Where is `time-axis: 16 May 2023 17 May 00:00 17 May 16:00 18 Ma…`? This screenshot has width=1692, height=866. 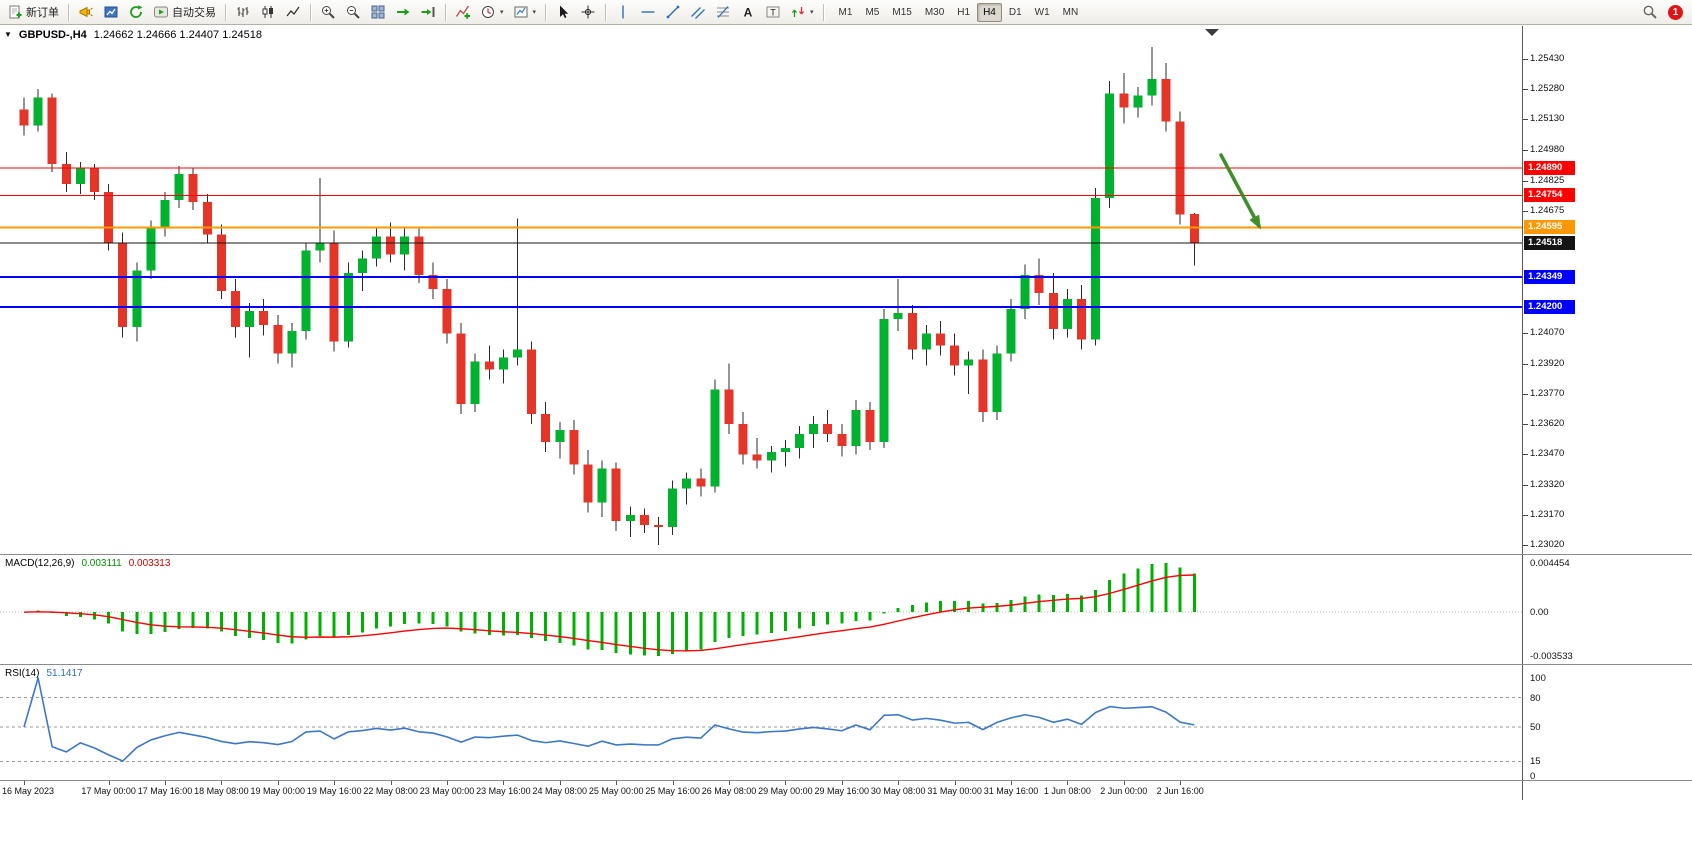
time-axis: 16 May 2023 17 May 00:00 17 May 16:00 18 Ma… is located at coordinates (761, 790).